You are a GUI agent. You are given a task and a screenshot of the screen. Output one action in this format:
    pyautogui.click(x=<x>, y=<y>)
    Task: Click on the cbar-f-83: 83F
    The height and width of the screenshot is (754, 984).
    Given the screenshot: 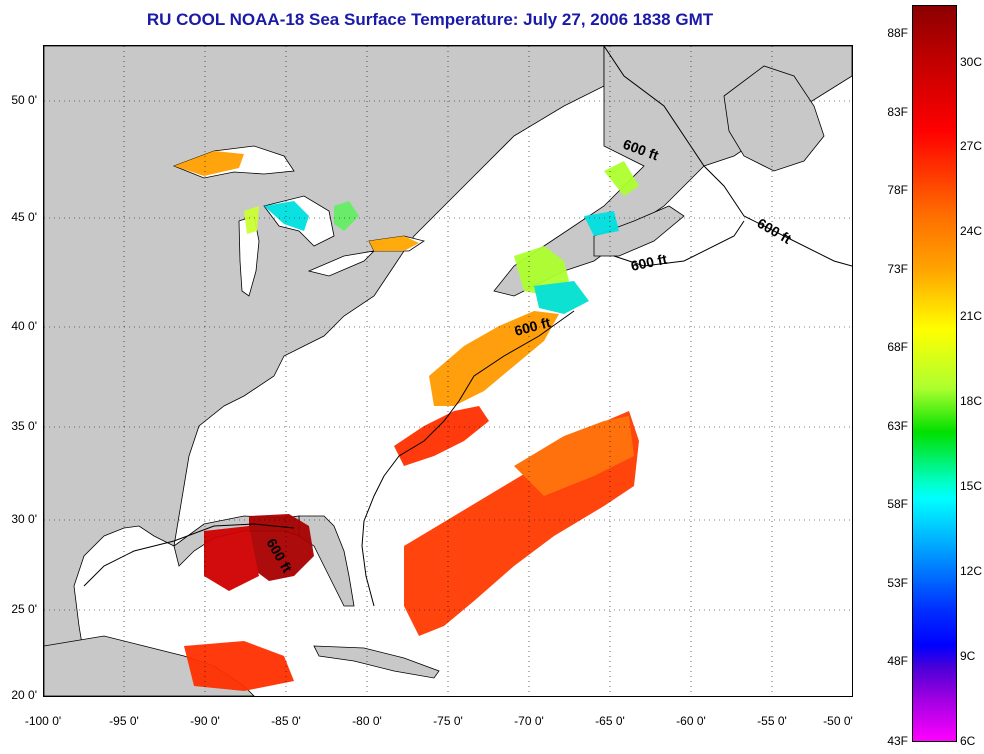 What is the action you would take?
    pyautogui.click(x=897, y=112)
    